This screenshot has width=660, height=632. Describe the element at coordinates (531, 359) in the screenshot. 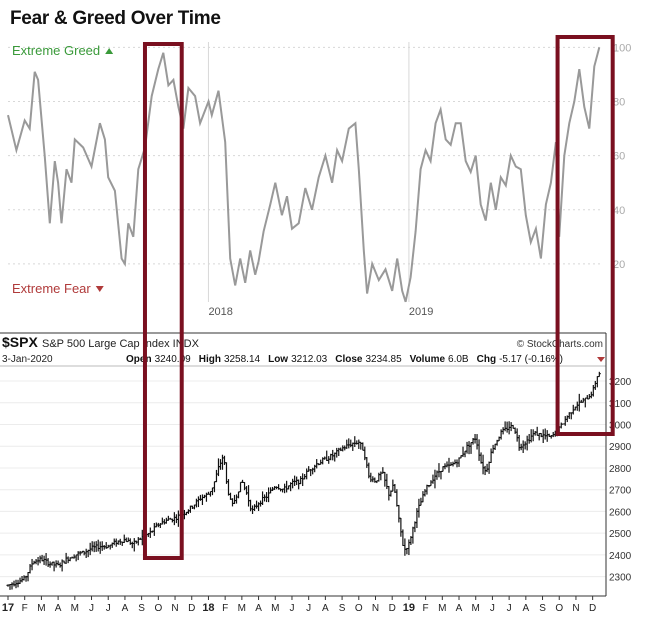

I see `spx-stat-value: -5.17 (-0.16%)` at that location.